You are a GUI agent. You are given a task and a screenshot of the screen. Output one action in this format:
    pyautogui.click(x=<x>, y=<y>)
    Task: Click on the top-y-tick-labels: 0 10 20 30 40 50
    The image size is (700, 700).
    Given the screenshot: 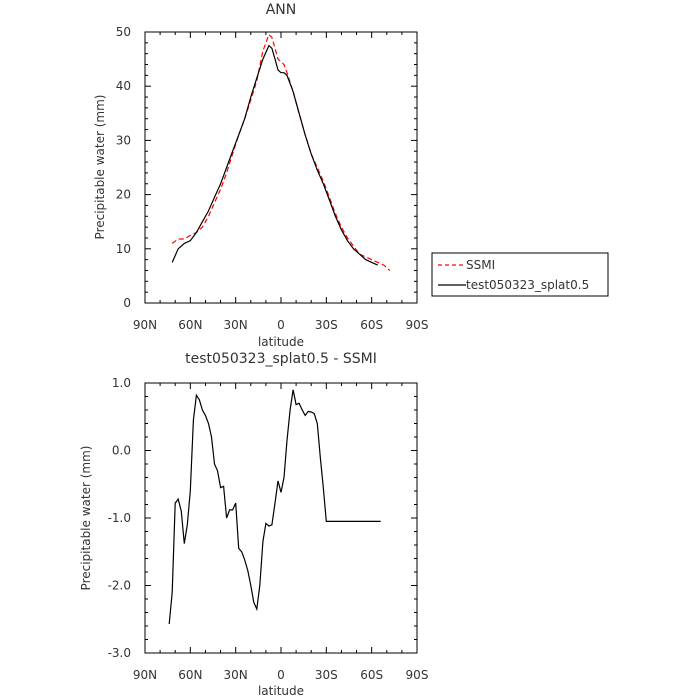 What is the action you would take?
    pyautogui.click(x=123, y=167)
    